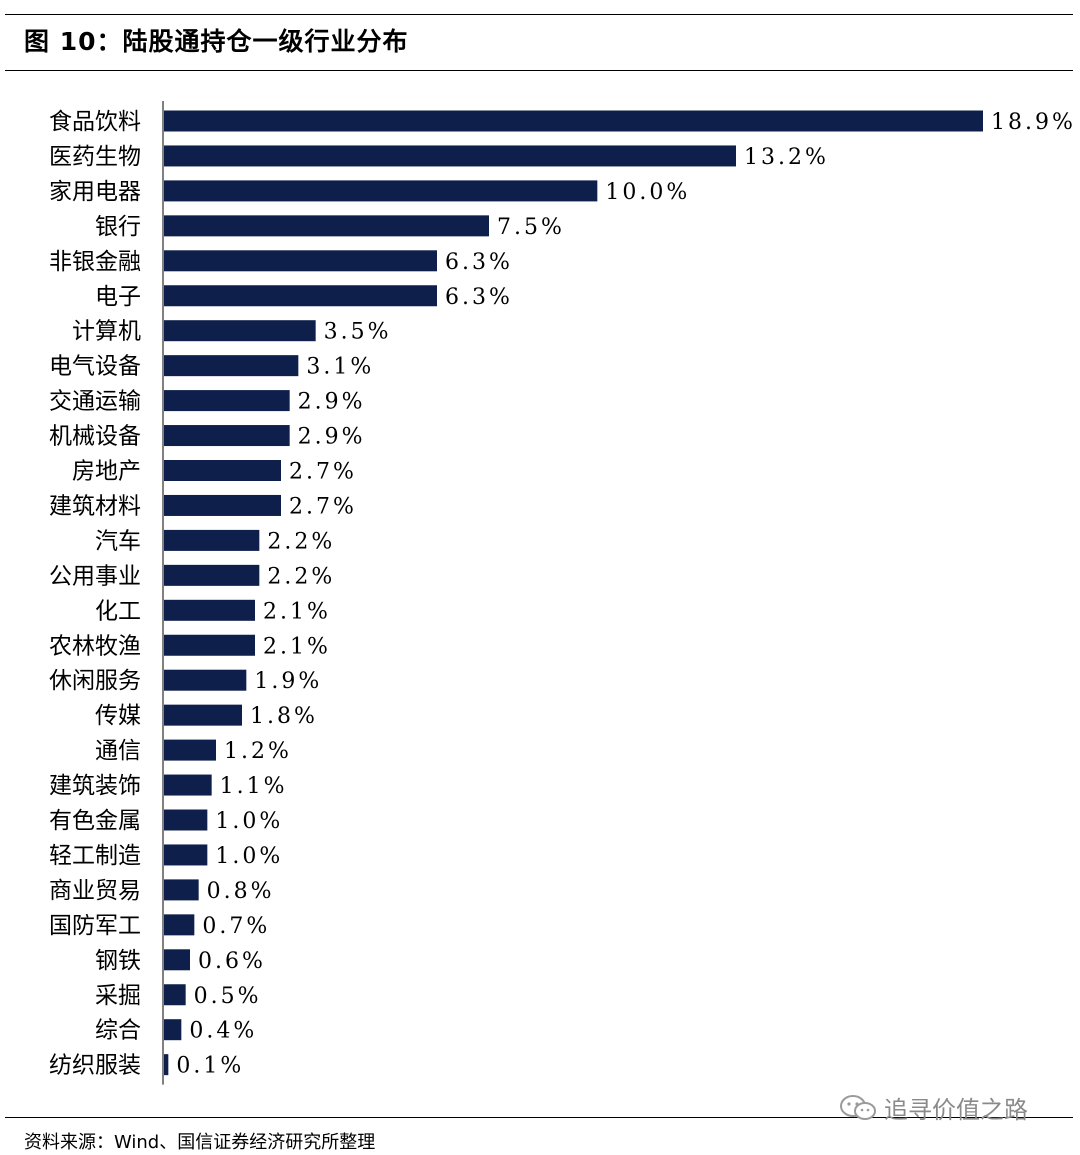  Describe the element at coordinates (95, 786) in the screenshot. I see `category-label: 建筑装饰` at that location.